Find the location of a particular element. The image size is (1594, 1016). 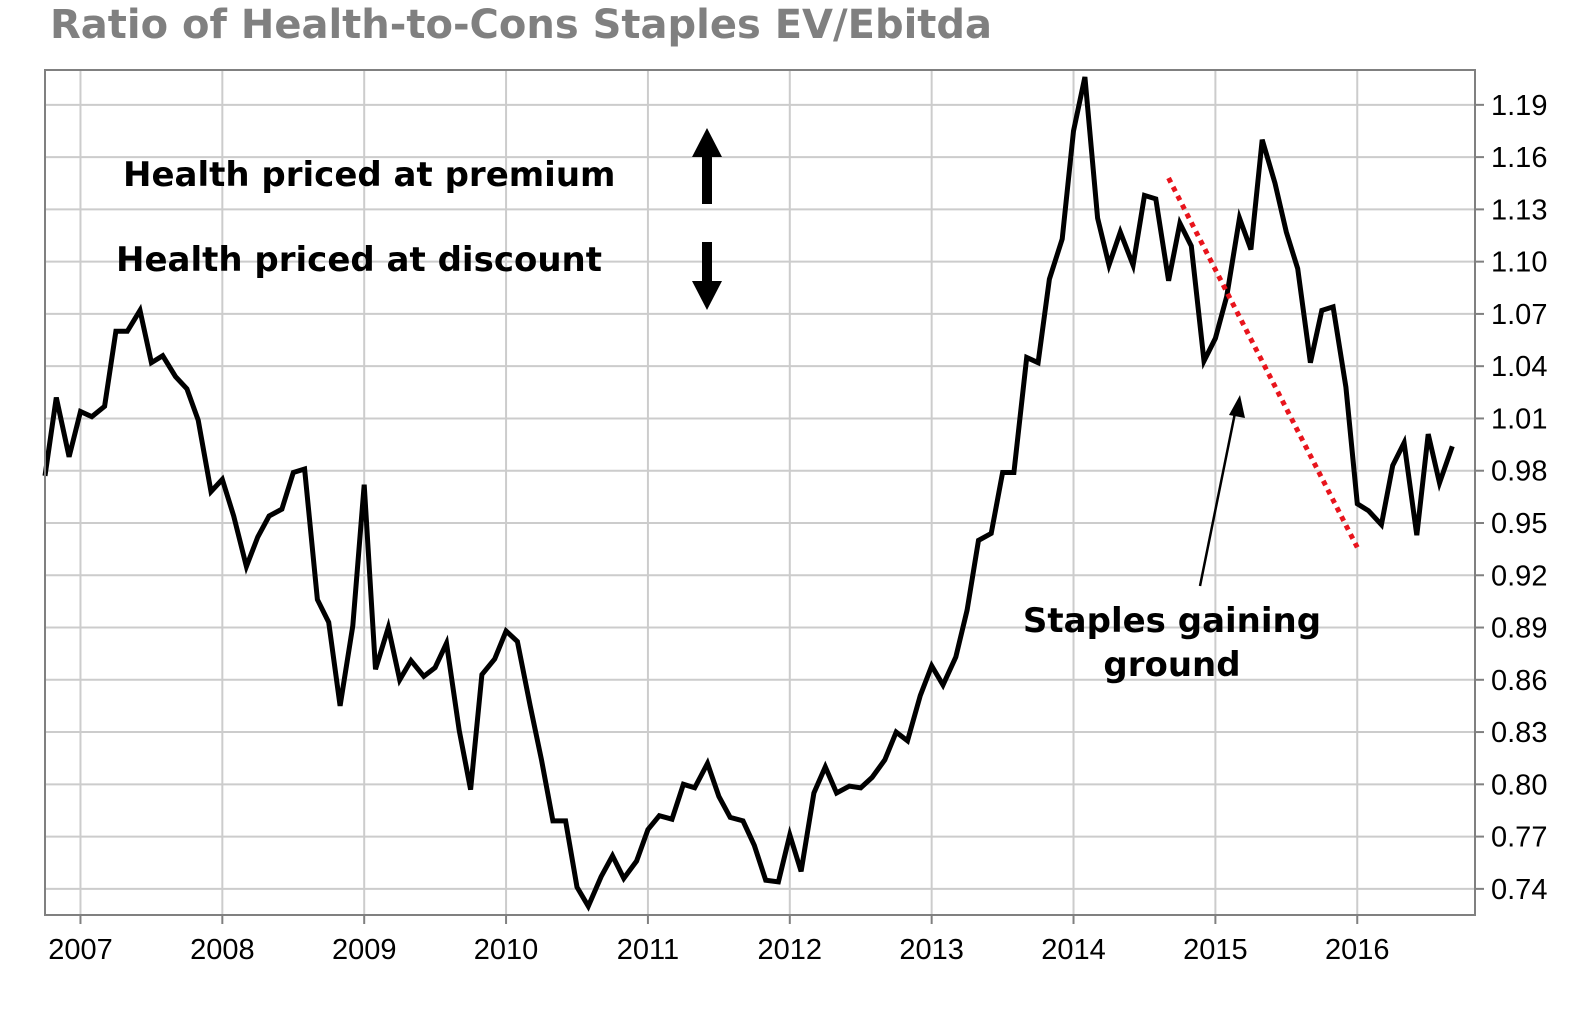

y-tick-label: 0.92 is located at coordinates (1519, 576).